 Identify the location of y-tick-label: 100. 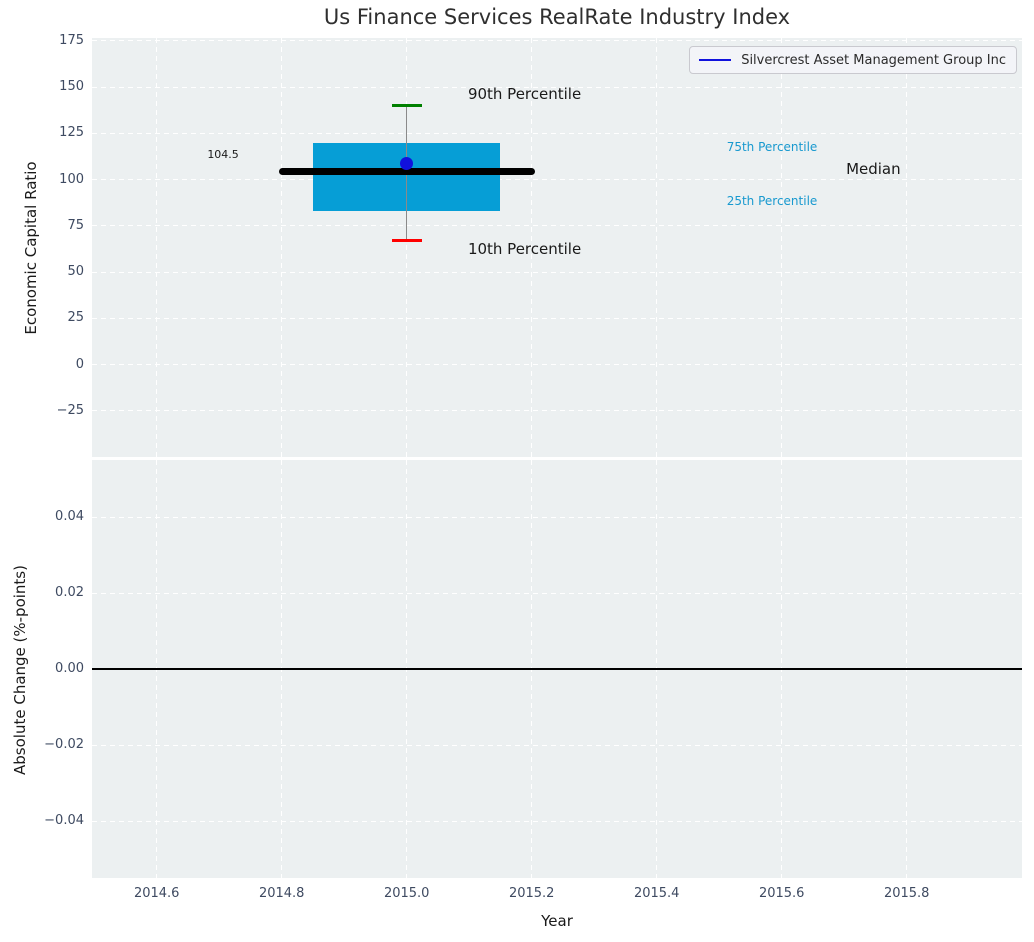
(71, 179).